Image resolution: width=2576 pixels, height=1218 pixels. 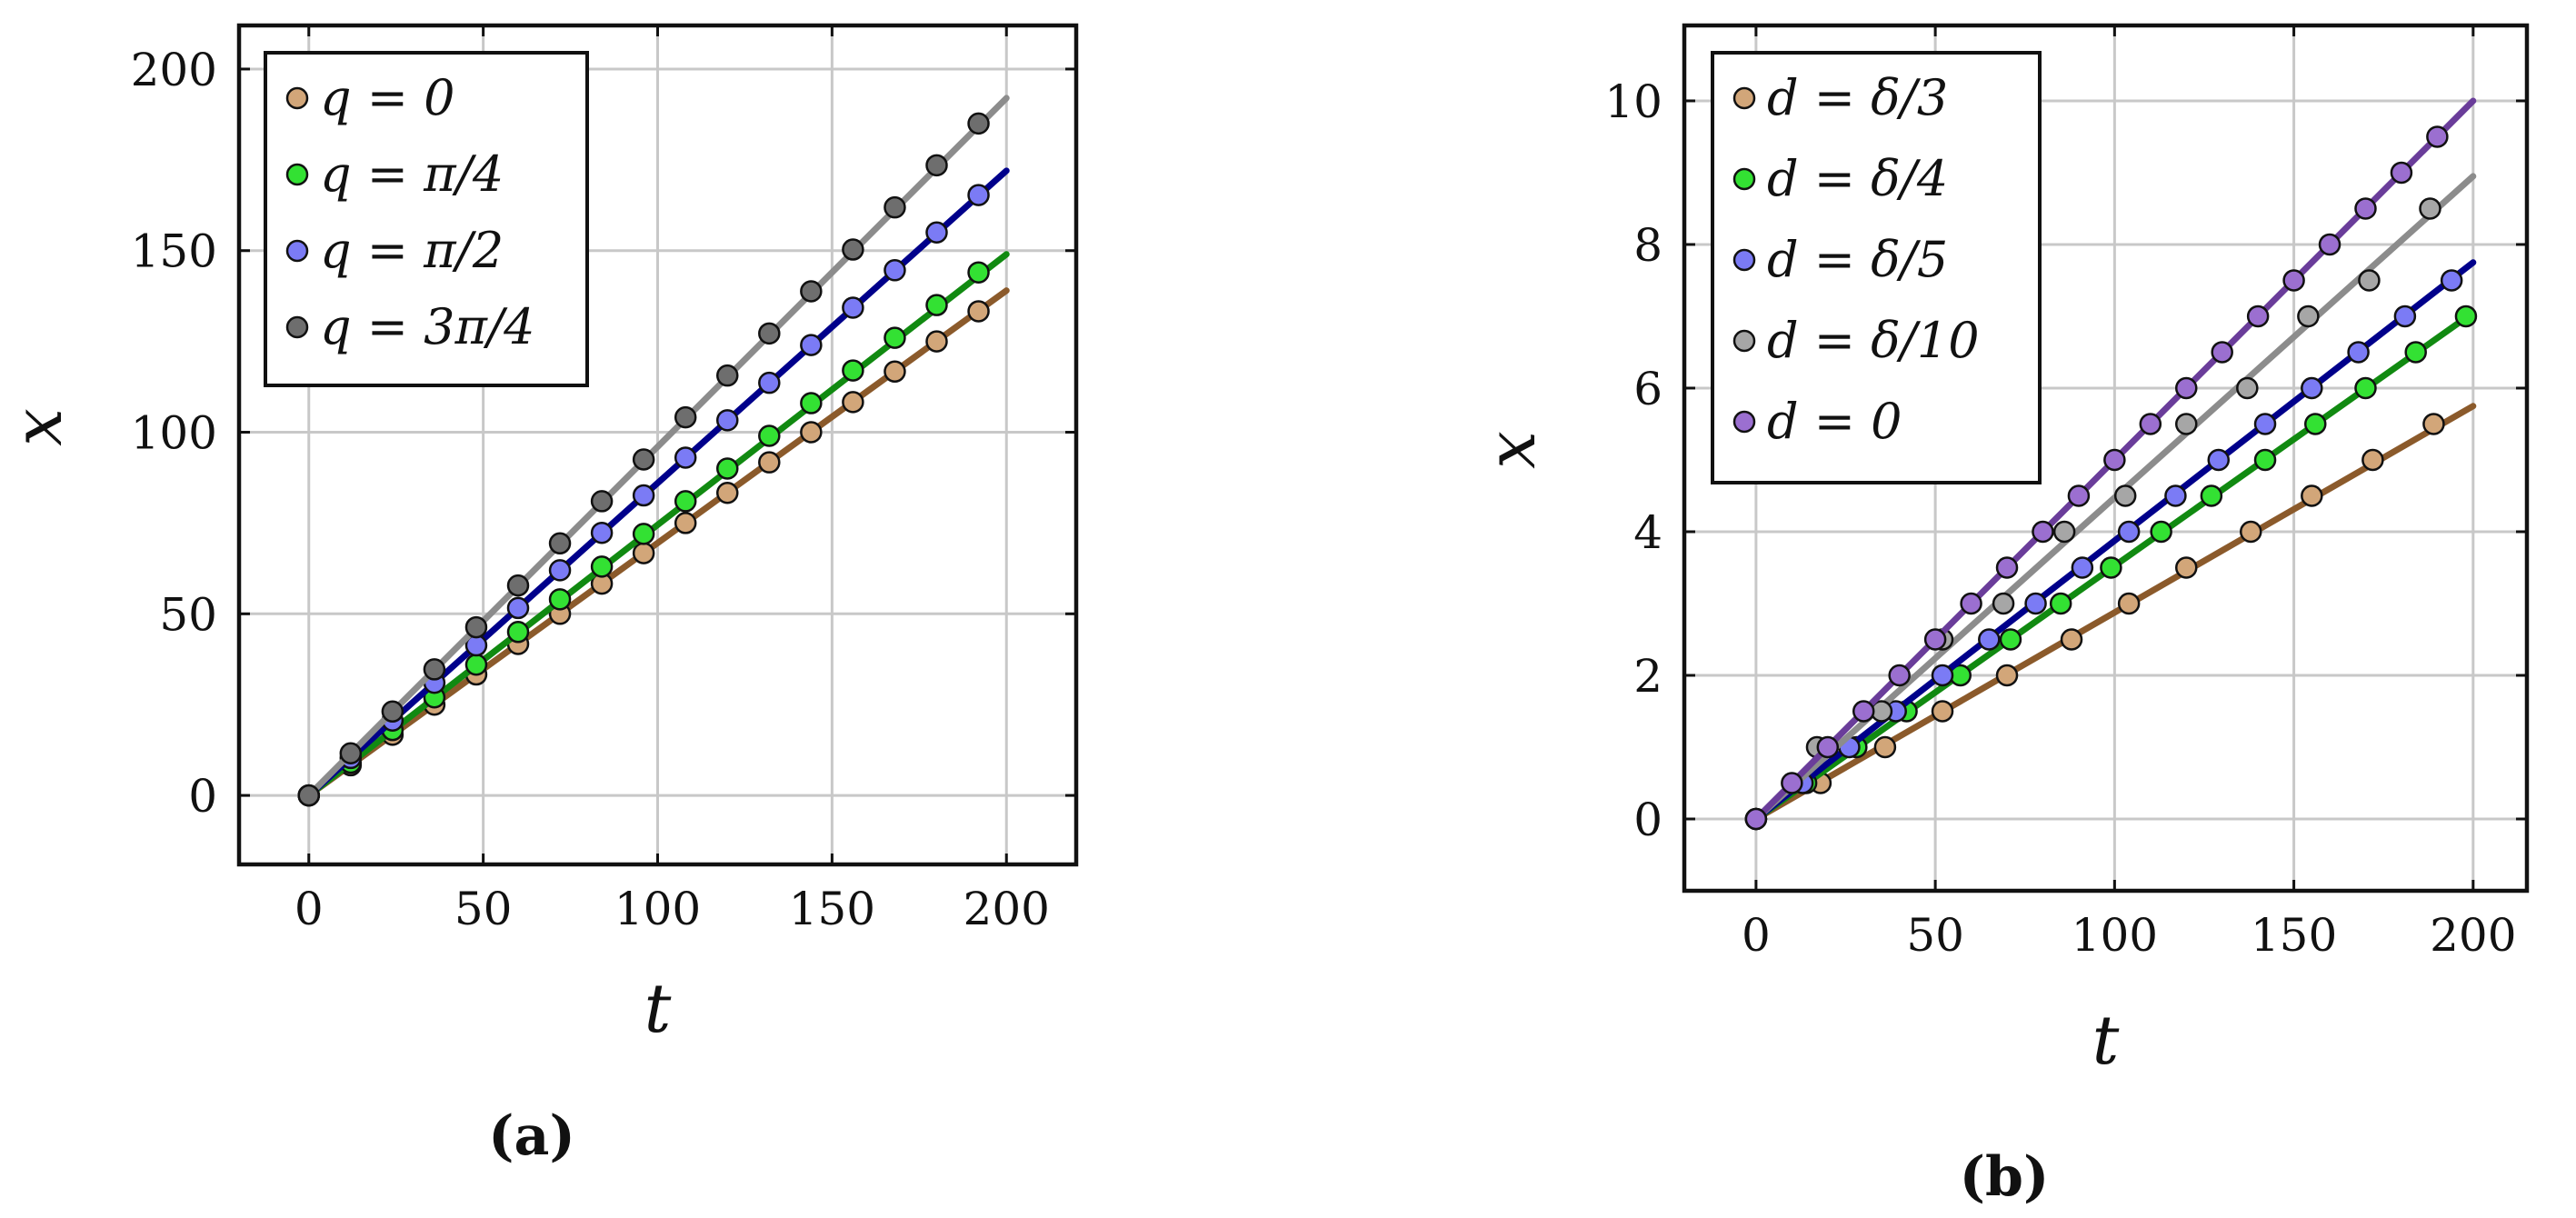 I want to click on legend-label: d = 0, so click(x=1834, y=421).